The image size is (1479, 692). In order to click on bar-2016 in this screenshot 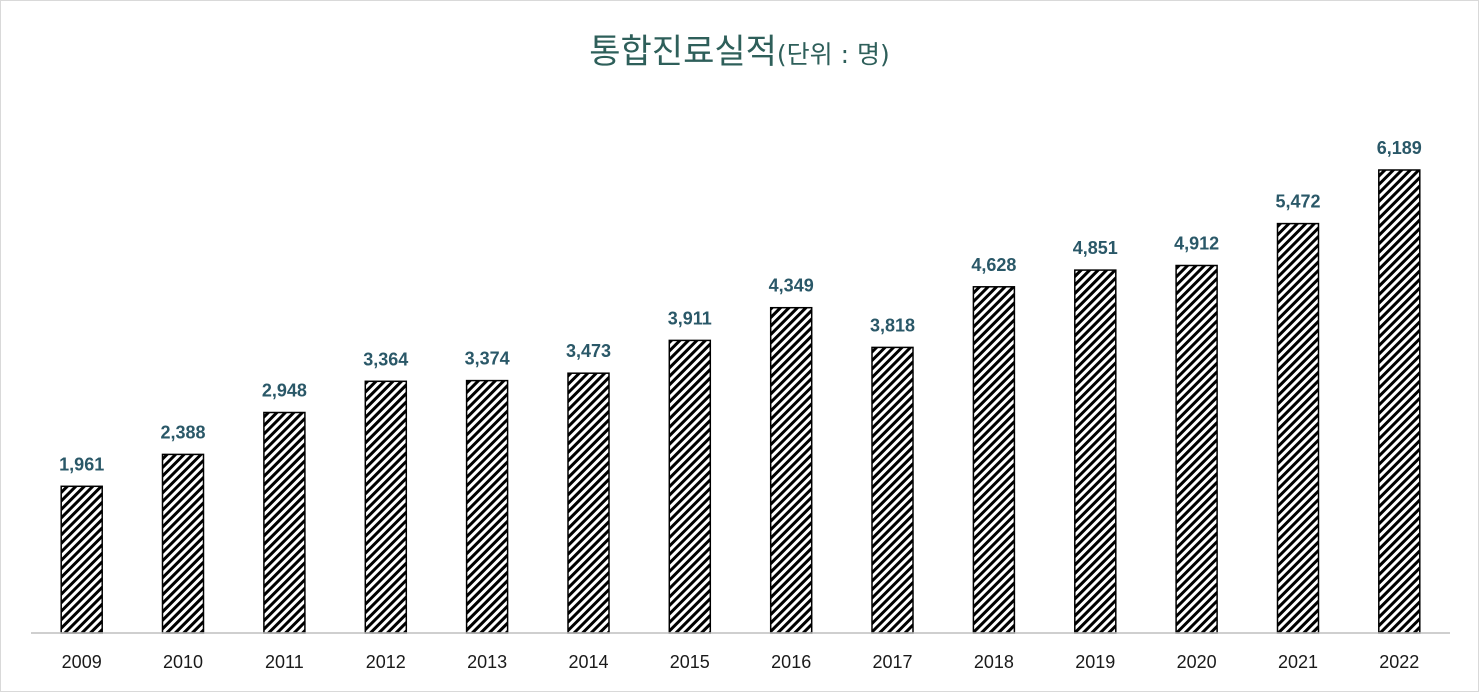, I will do `click(791, 470)`.